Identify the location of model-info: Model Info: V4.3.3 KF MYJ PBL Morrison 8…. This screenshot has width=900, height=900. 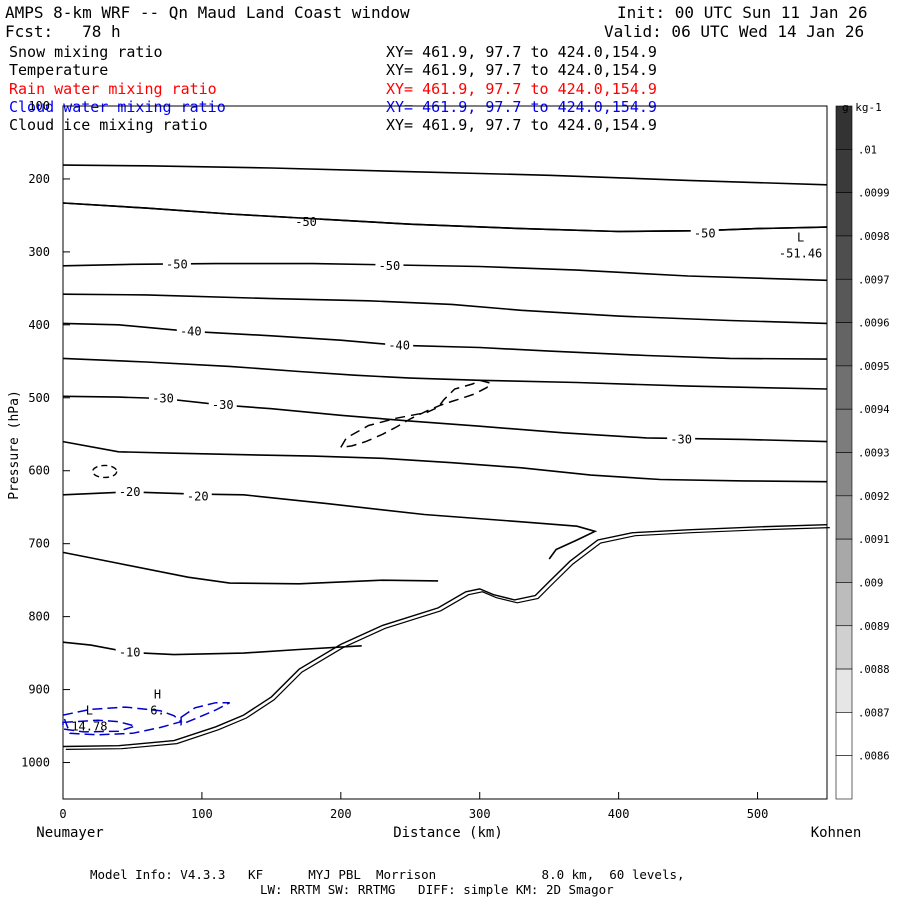
(387, 874).